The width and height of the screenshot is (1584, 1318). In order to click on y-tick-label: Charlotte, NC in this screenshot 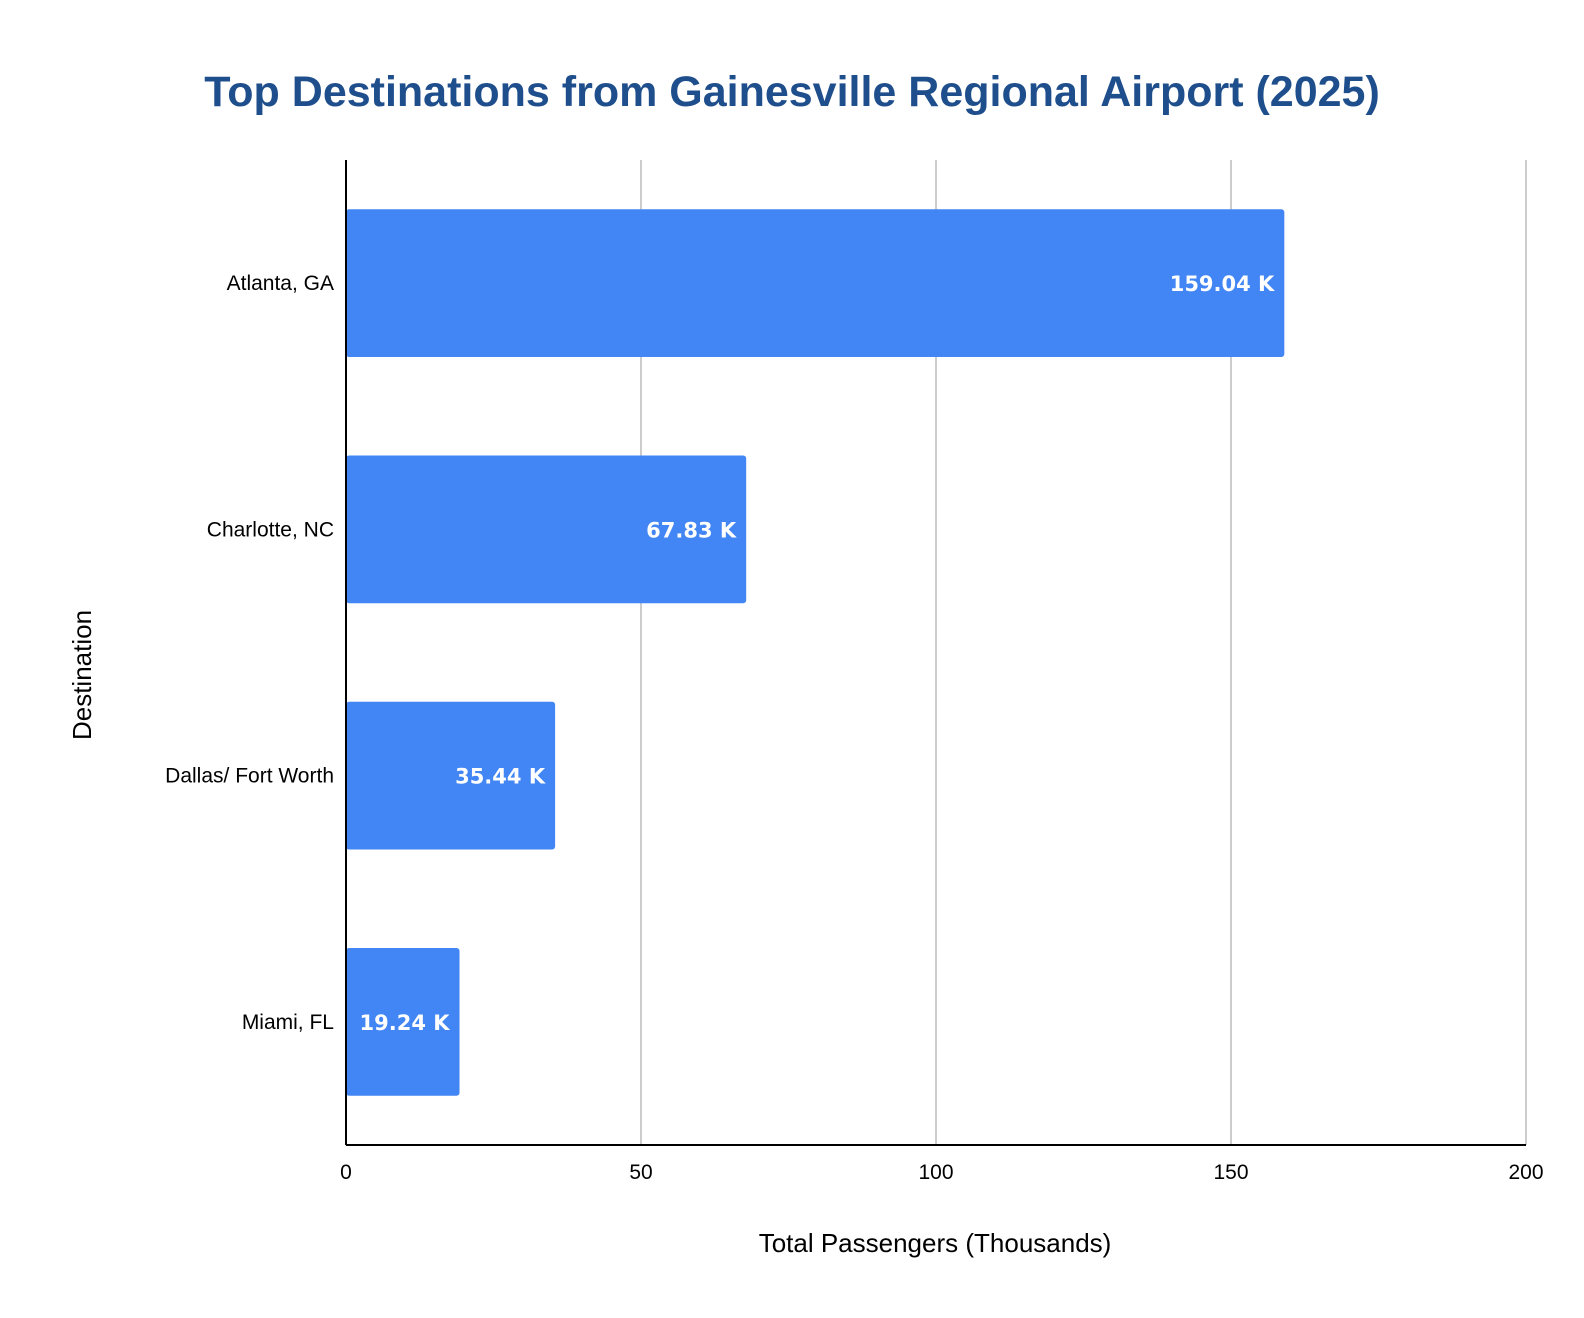, I will do `click(270, 529)`.